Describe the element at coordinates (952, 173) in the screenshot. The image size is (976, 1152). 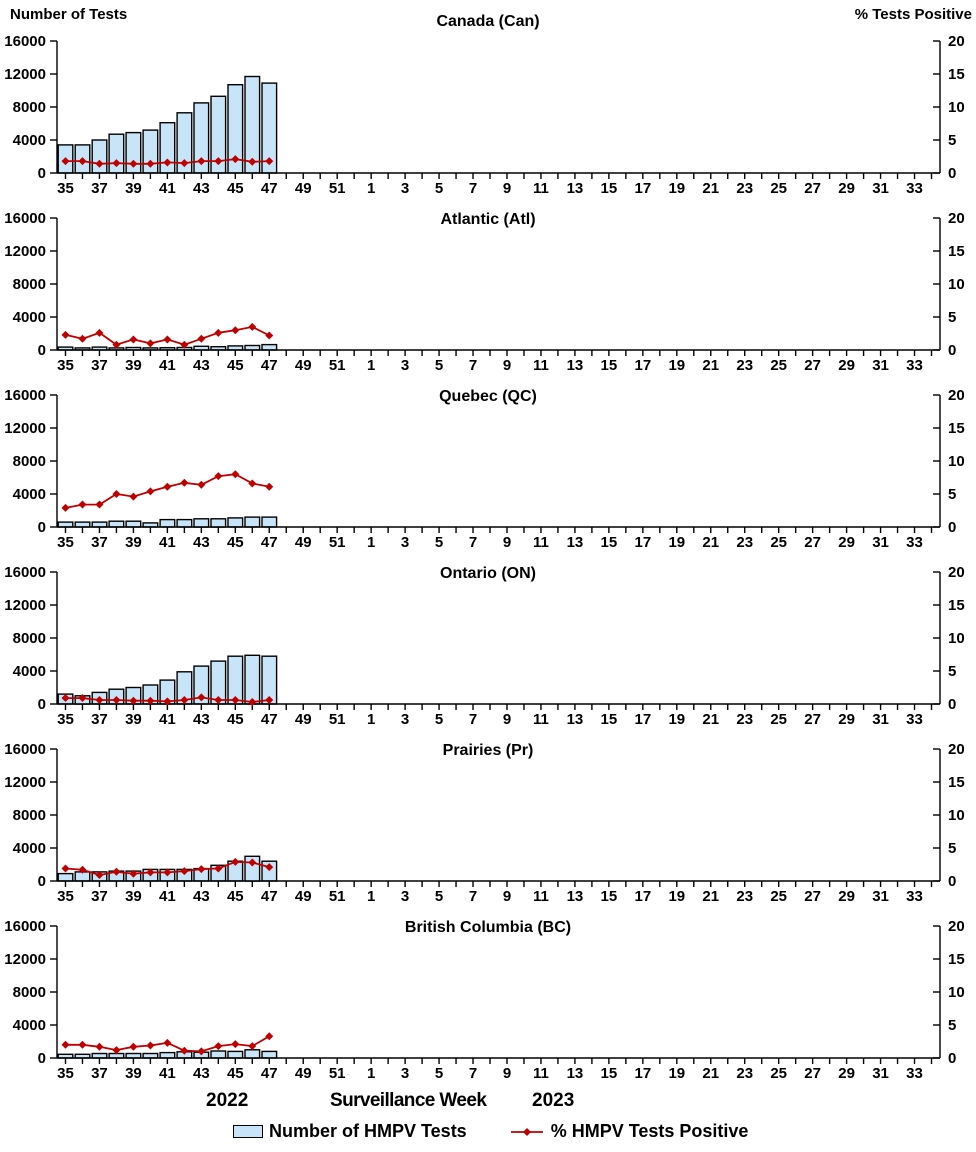
I see `svg-text: 0` at that location.